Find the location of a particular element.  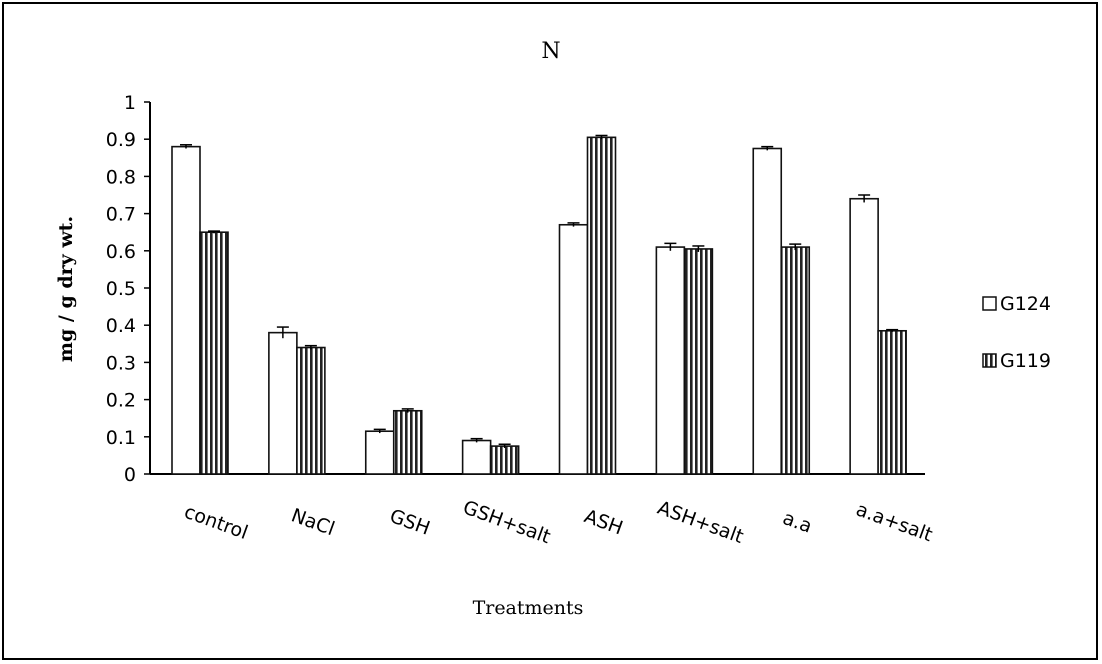

bar-G119-NaCl is located at coordinates (311, 410).